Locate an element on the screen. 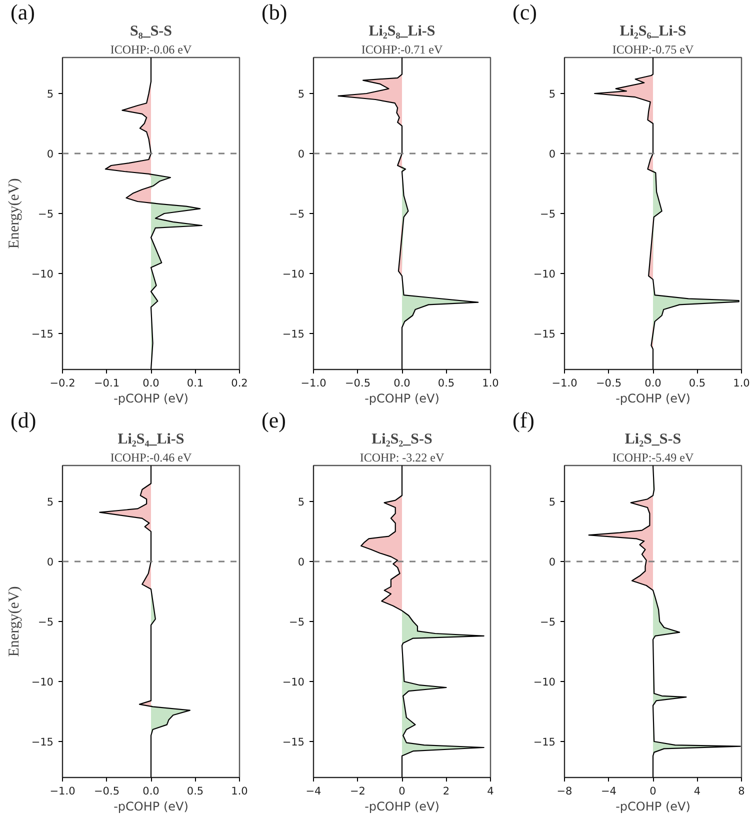 This screenshot has width=755, height=821. x-tick-label: −0.2 is located at coordinates (63, 384).